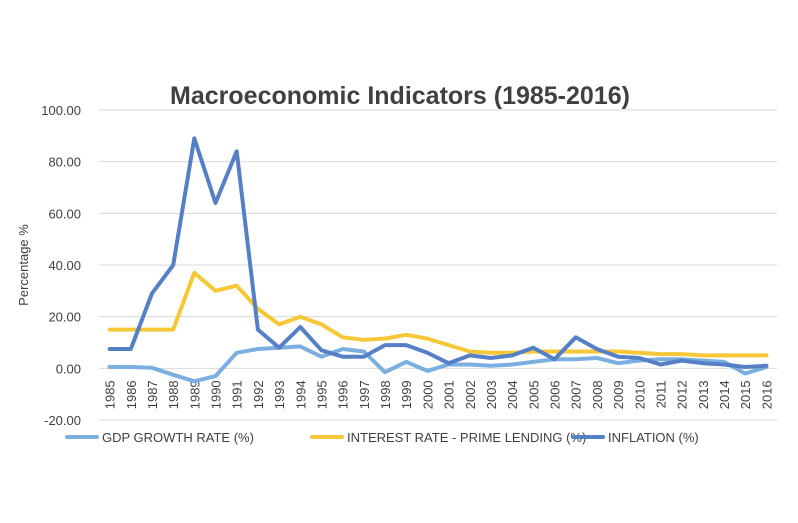 The width and height of the screenshot is (798, 523). What do you see at coordinates (639, 394) in the screenshot?
I see `x-tick-label: 2010` at bounding box center [639, 394].